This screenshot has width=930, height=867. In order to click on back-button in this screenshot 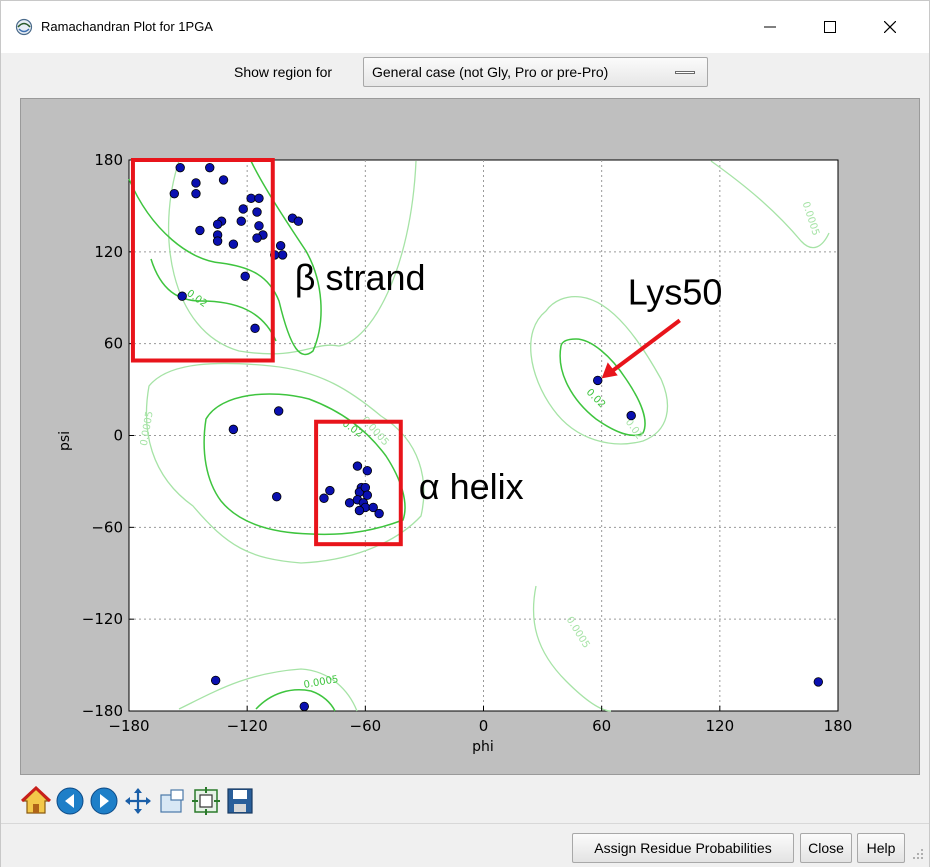, I will do `click(70, 801)`.